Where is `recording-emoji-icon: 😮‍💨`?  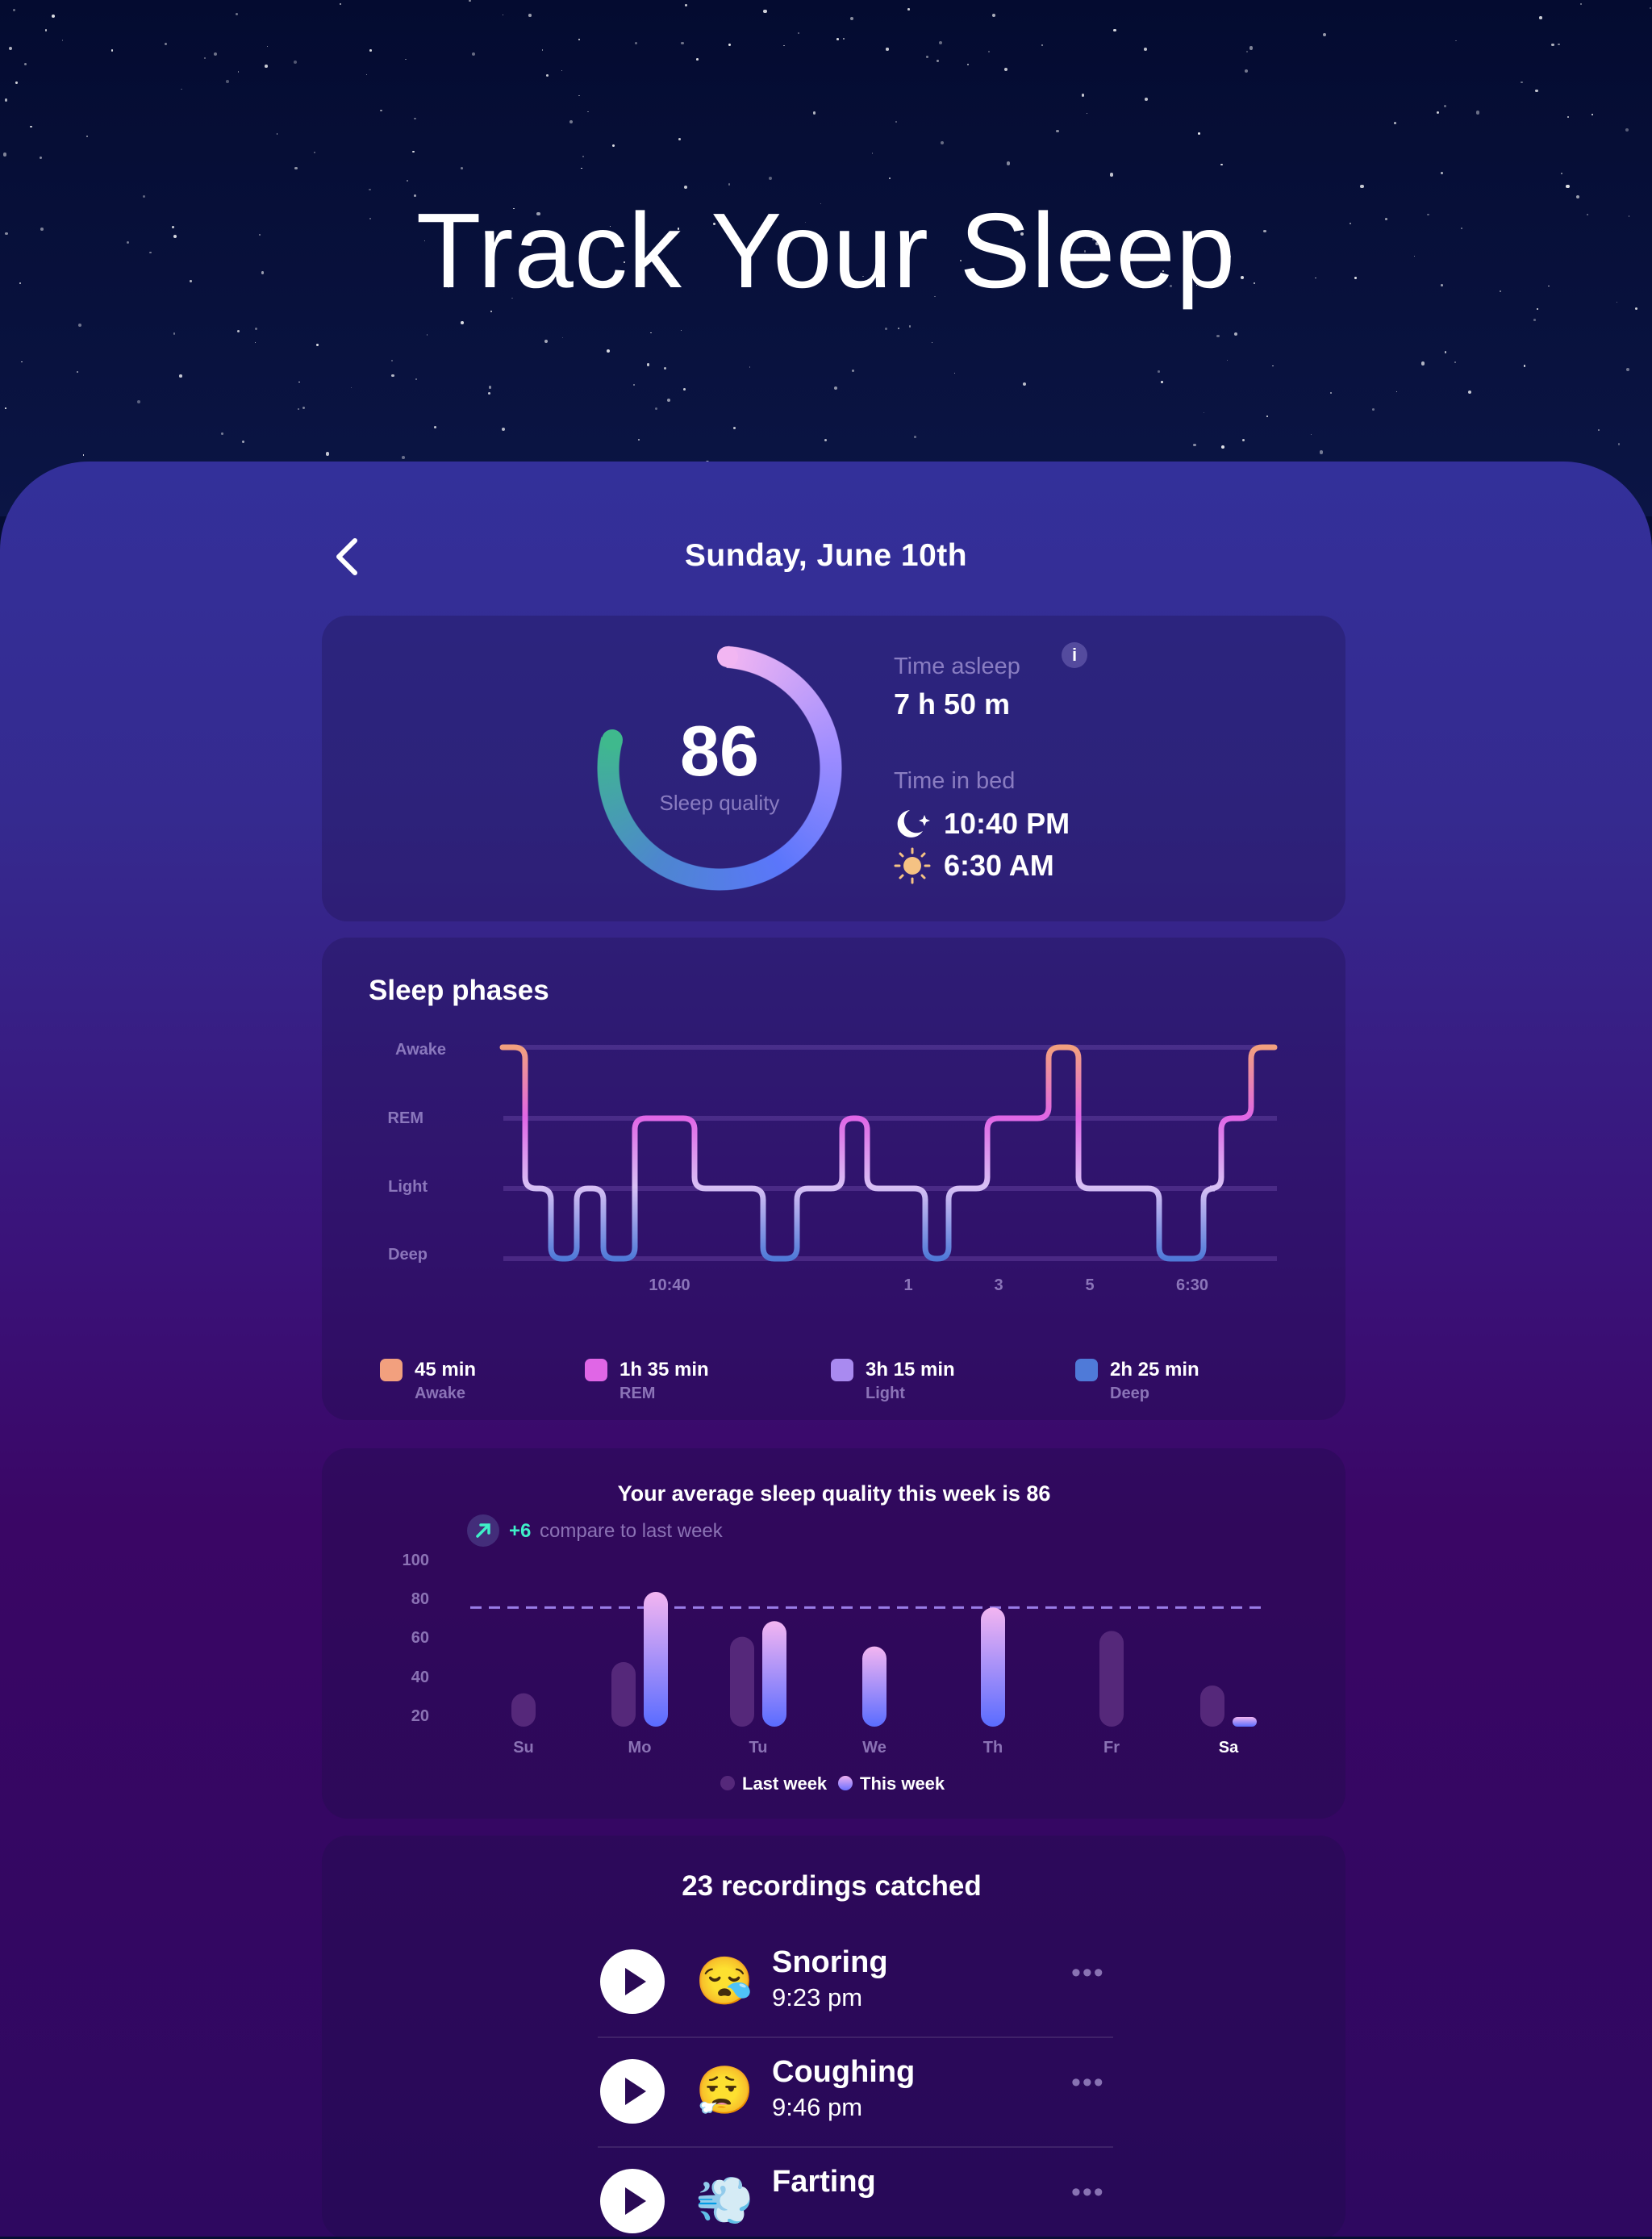
recording-emoji-icon: 😮‍💨 is located at coordinates (724, 2091).